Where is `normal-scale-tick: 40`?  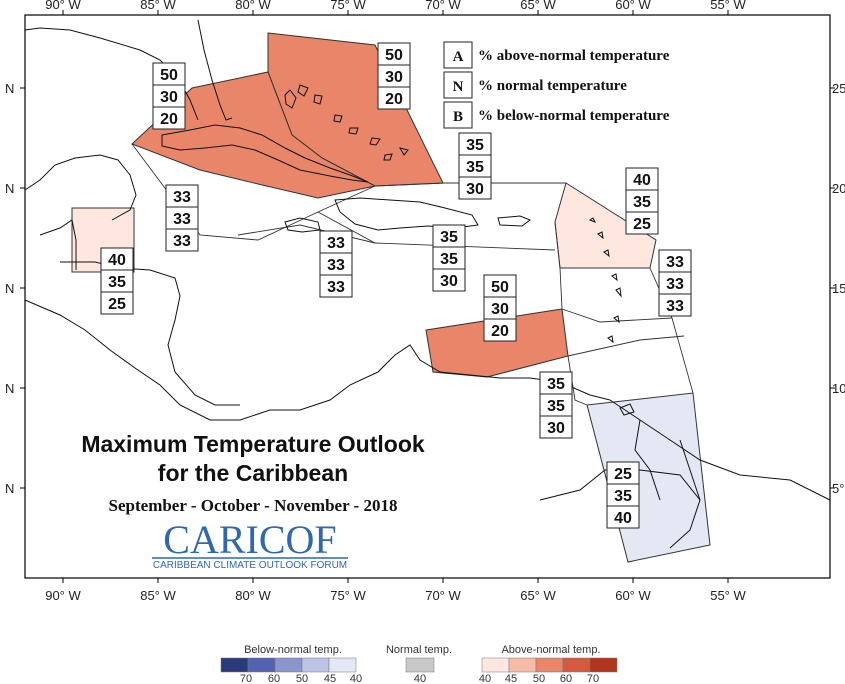
normal-scale-tick: 40 is located at coordinates (420, 678).